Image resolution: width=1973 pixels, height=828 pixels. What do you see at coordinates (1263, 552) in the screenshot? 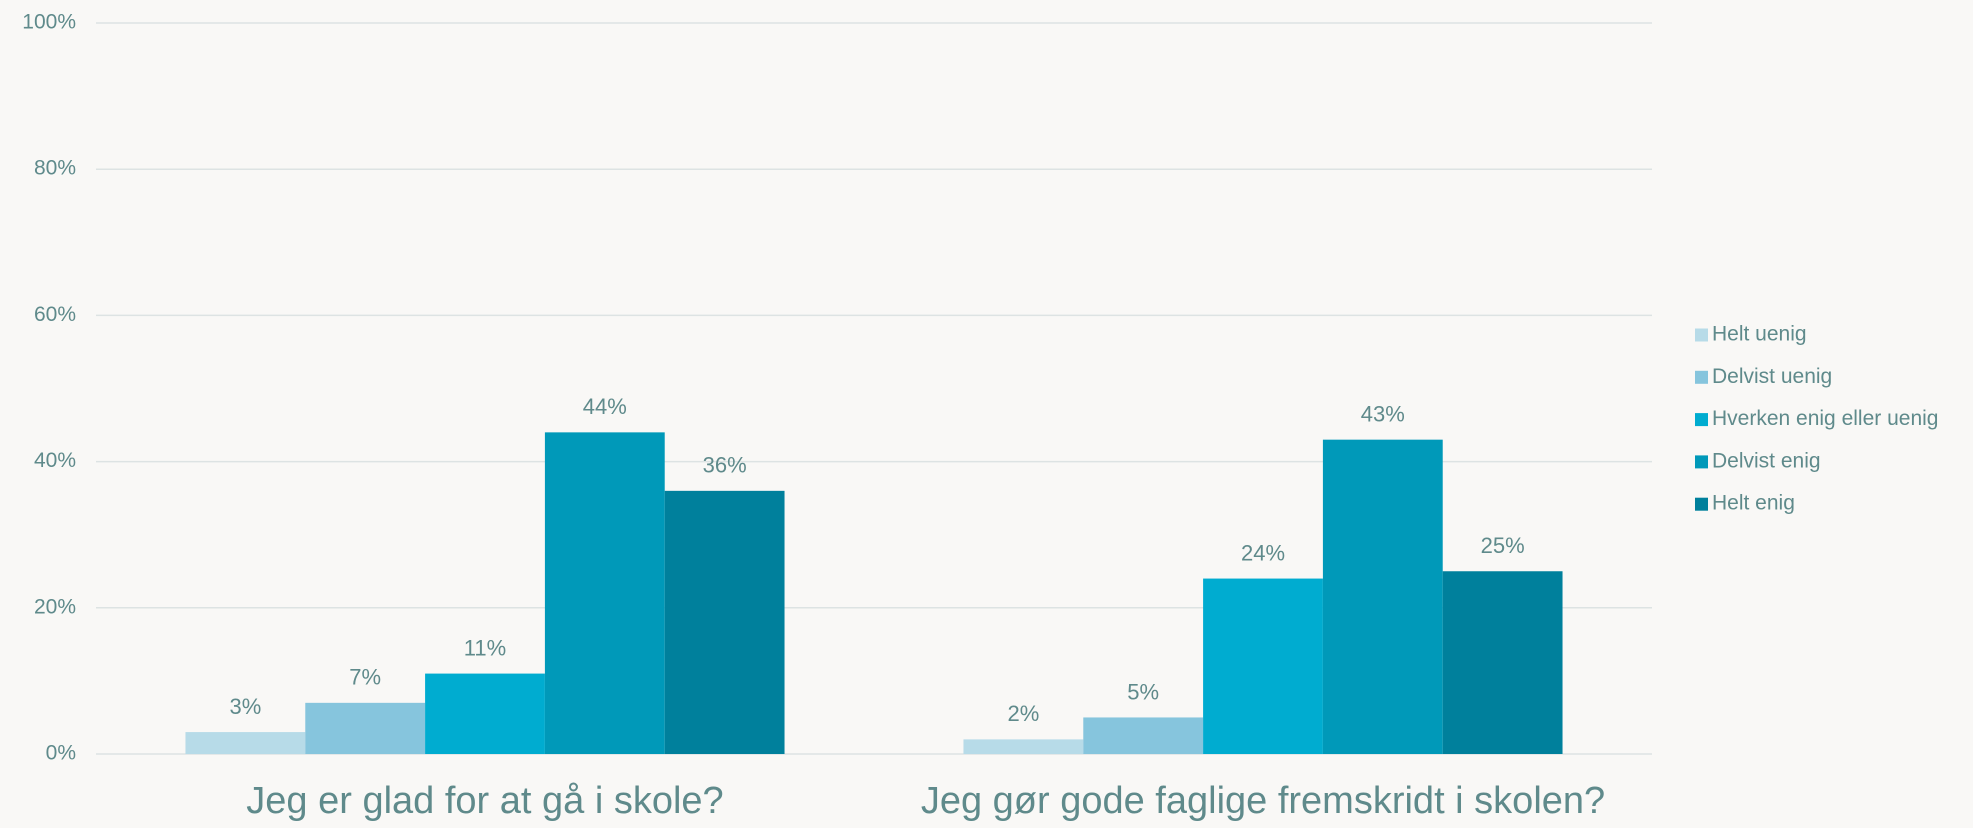
I see `data-label: 24%` at bounding box center [1263, 552].